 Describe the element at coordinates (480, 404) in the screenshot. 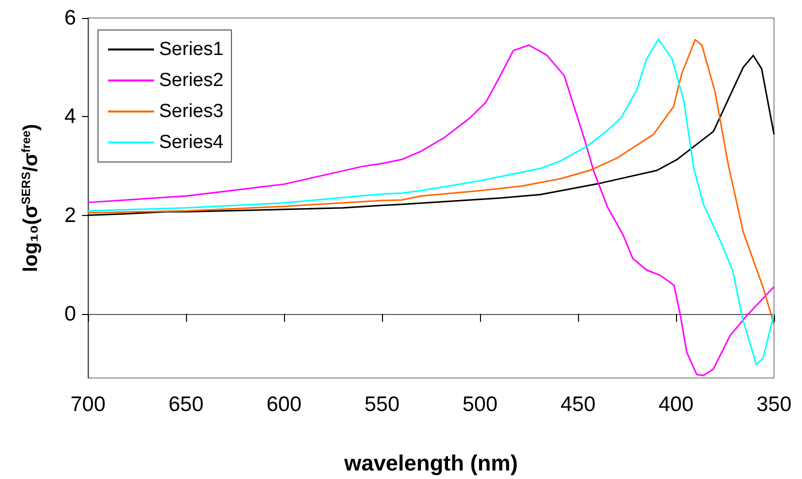

I see `x-tick-label: 500` at that location.